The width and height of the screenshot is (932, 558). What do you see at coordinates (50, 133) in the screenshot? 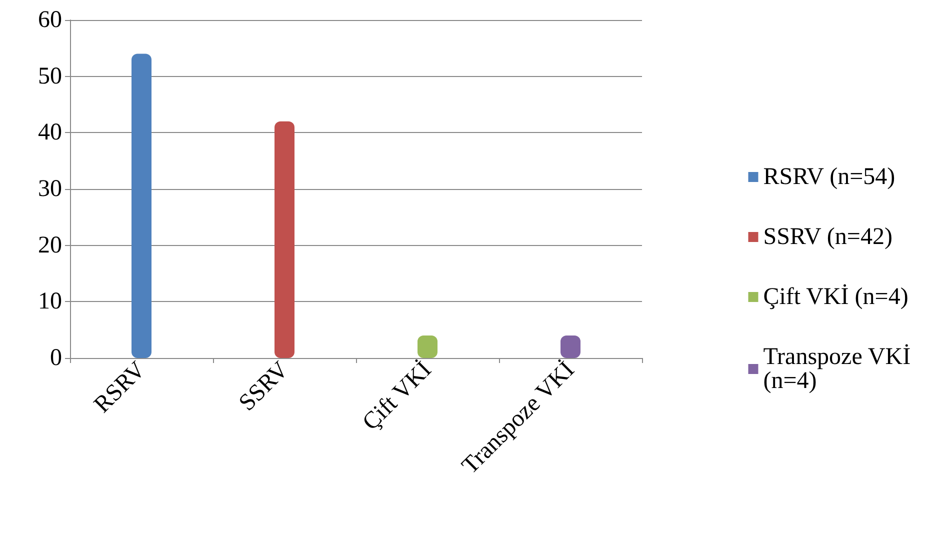
I see `y-tick-label: 40` at bounding box center [50, 133].